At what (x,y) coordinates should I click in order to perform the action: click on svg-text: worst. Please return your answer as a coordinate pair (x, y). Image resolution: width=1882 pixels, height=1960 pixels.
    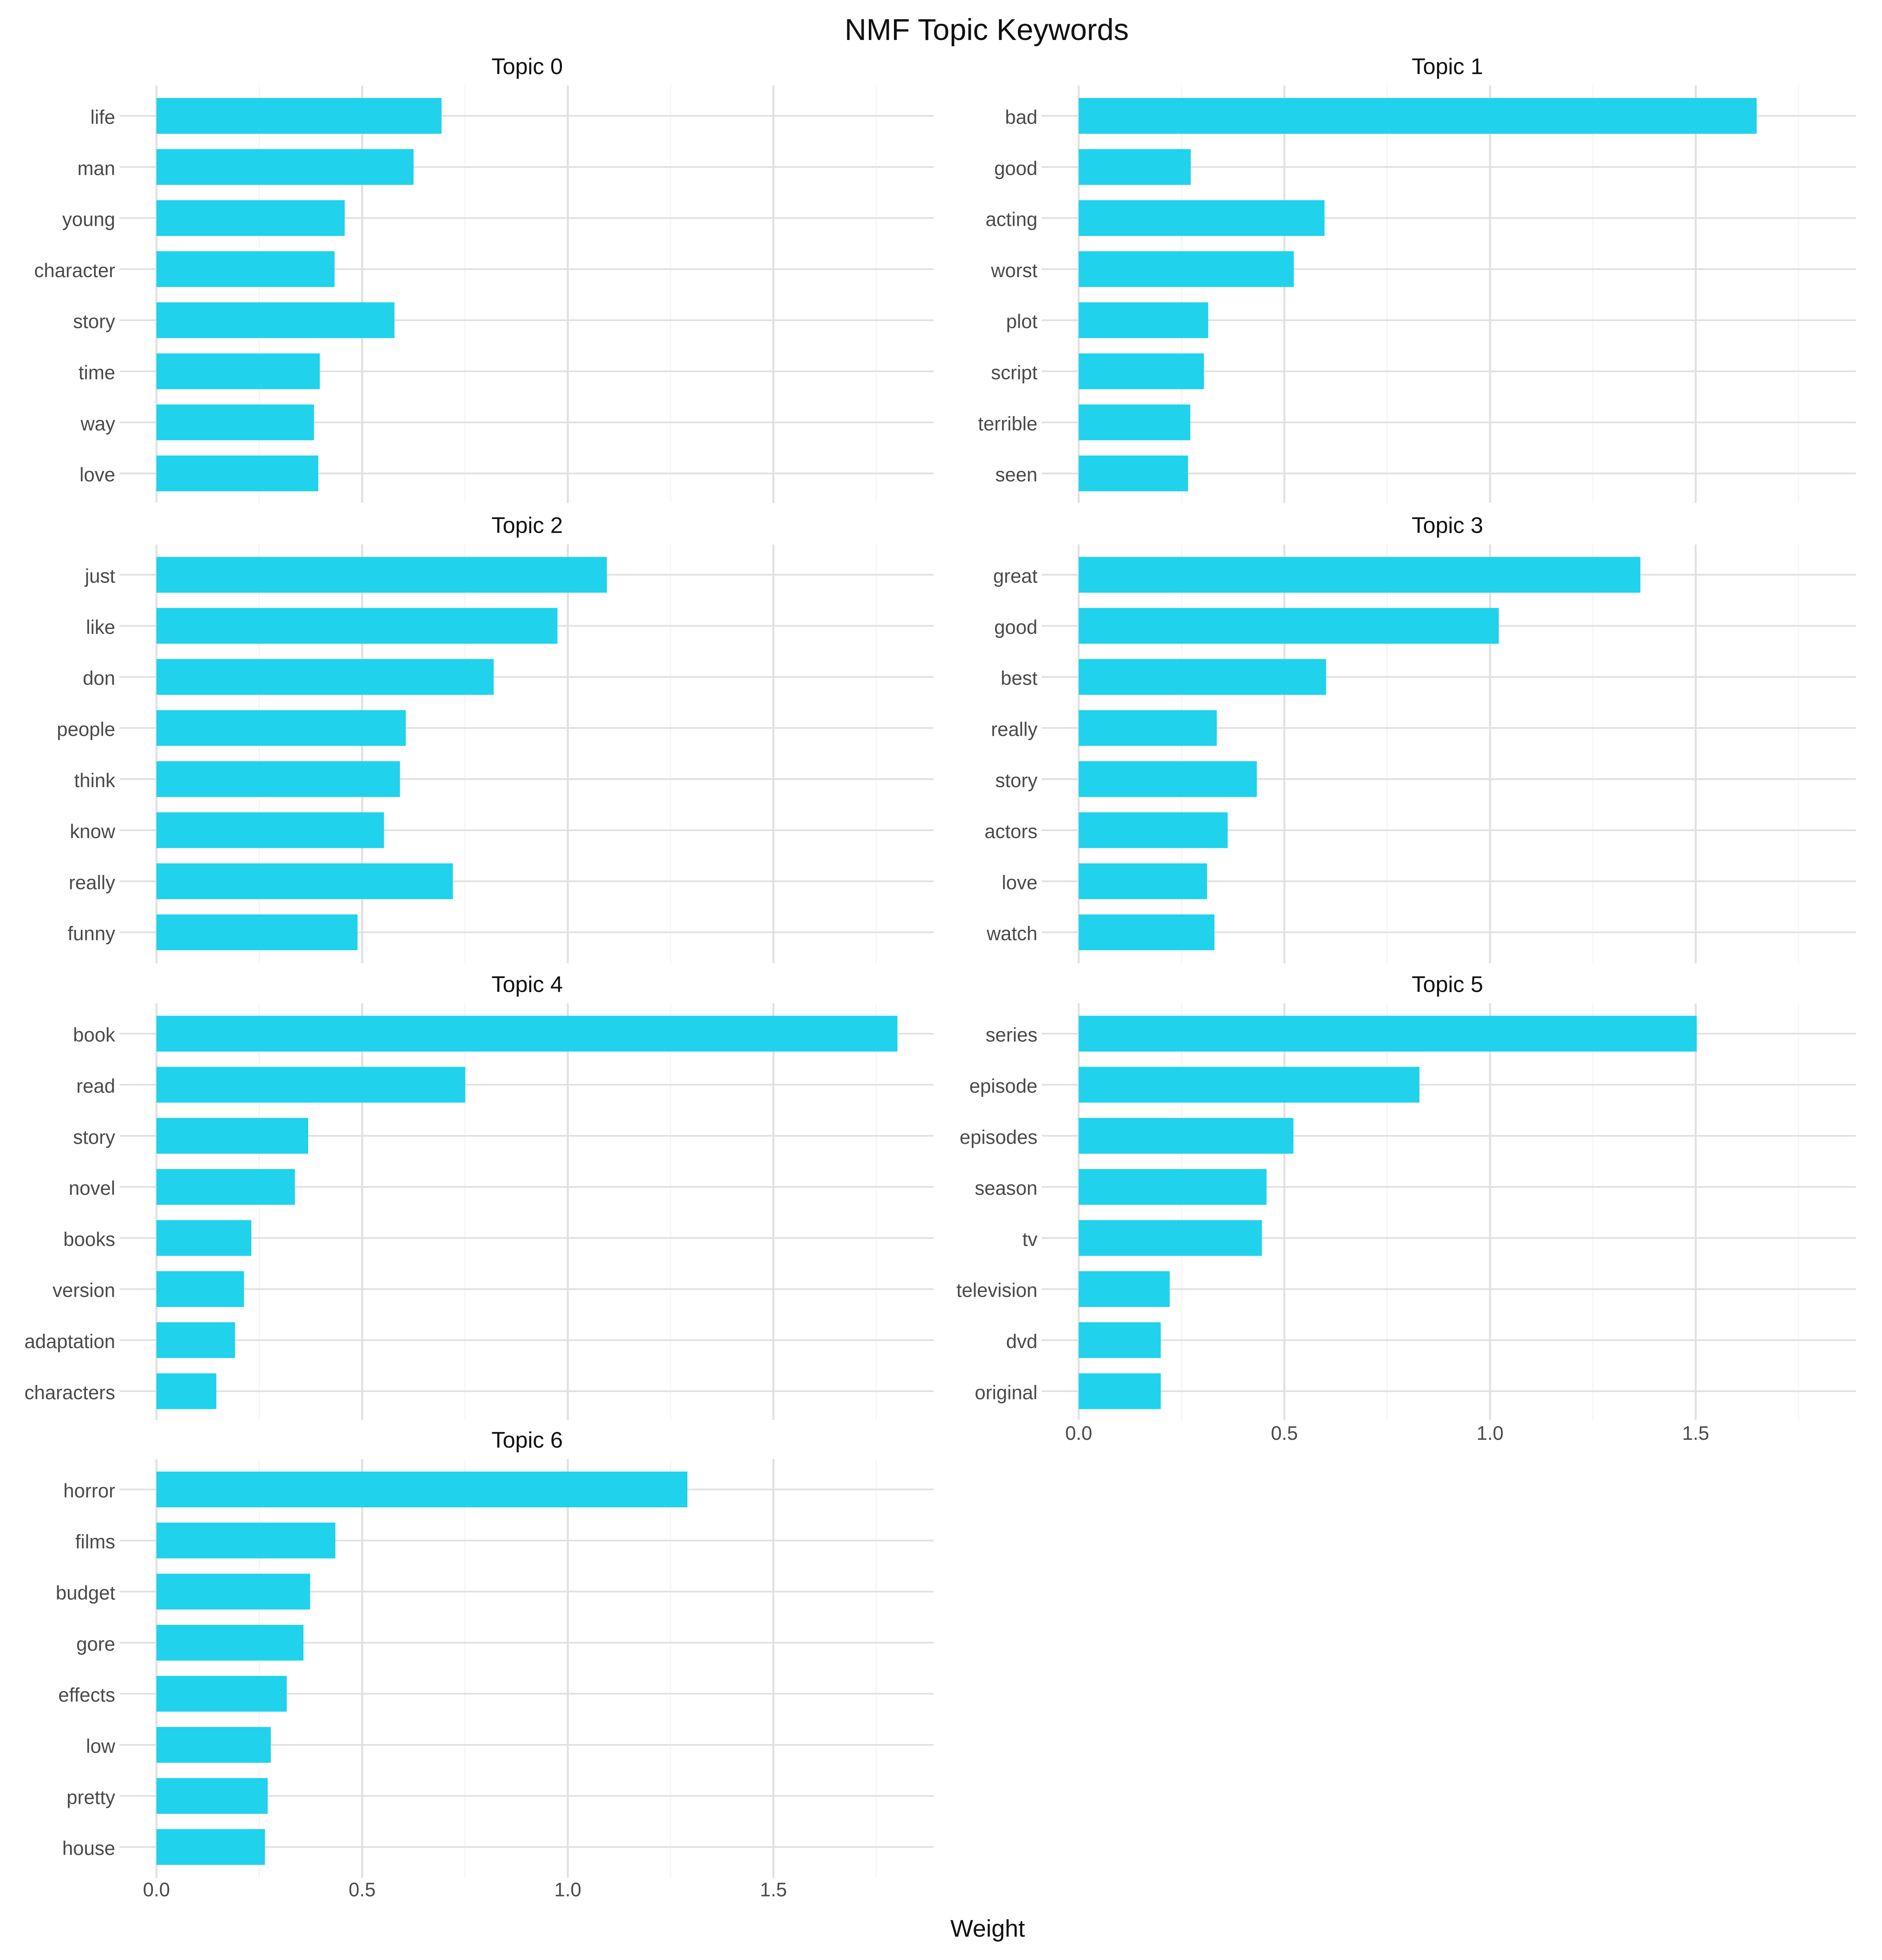
    Looking at the image, I should click on (1014, 270).